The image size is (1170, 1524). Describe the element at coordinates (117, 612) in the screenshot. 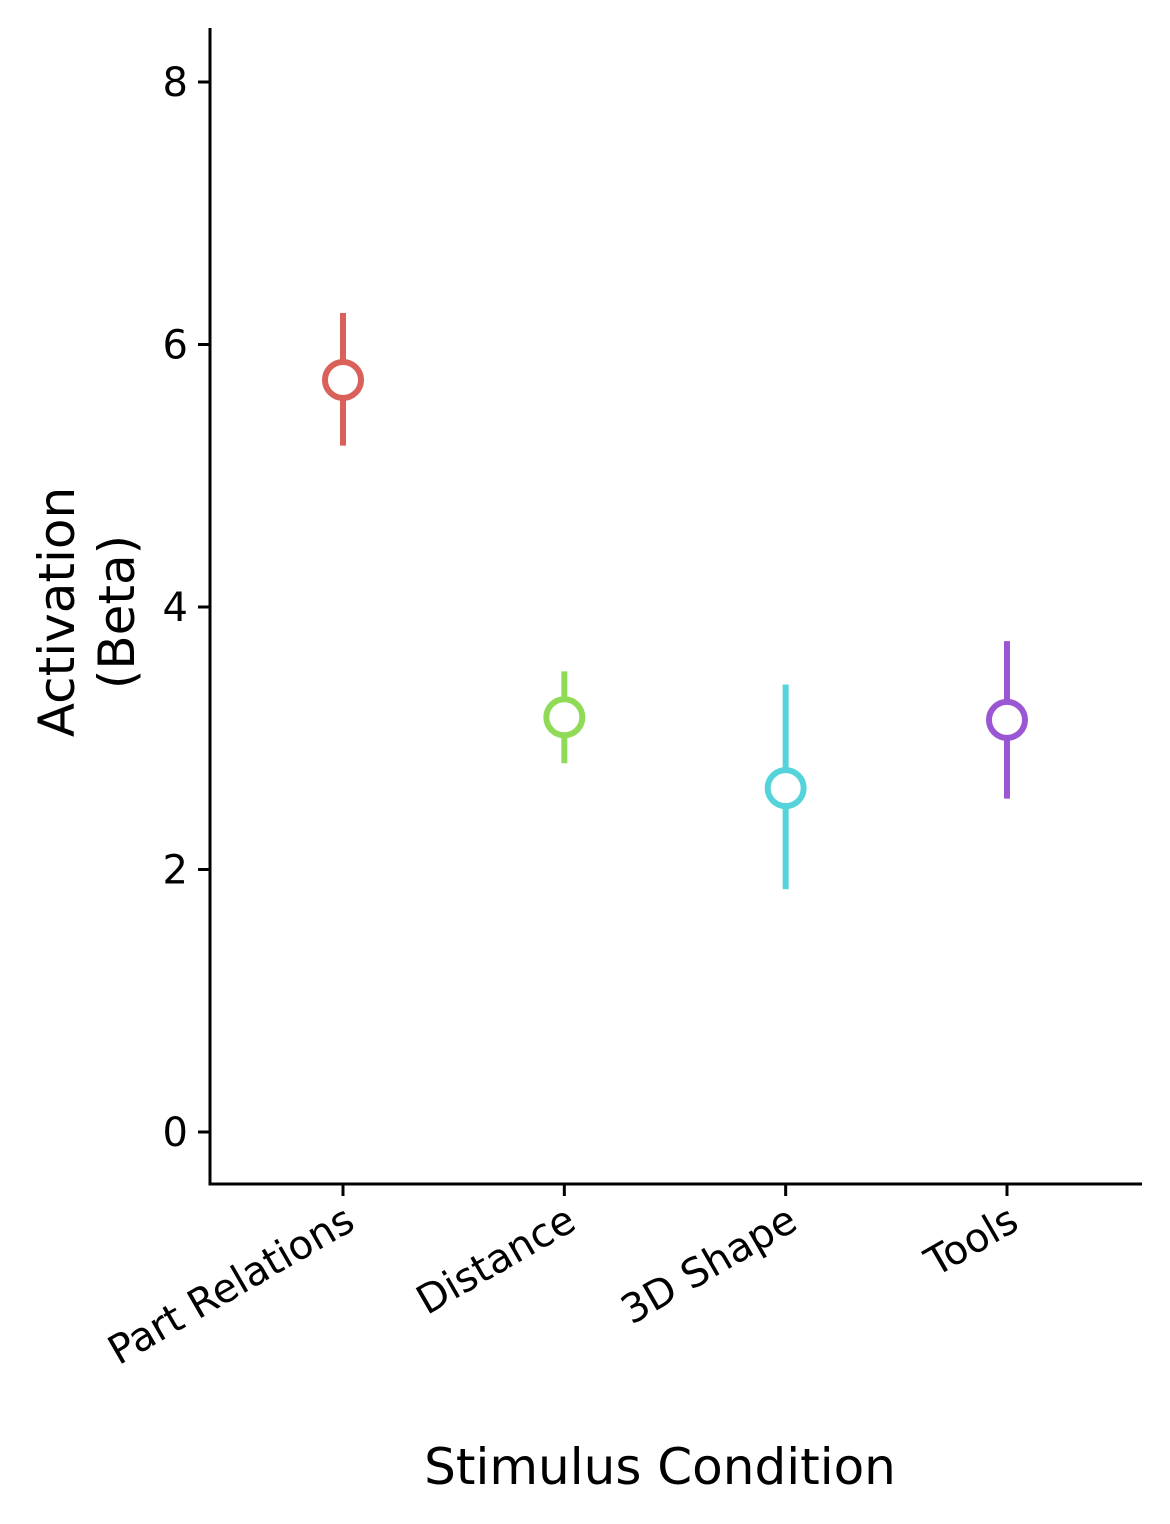

I see `y-axis-title-line-2: (Beta)` at that location.